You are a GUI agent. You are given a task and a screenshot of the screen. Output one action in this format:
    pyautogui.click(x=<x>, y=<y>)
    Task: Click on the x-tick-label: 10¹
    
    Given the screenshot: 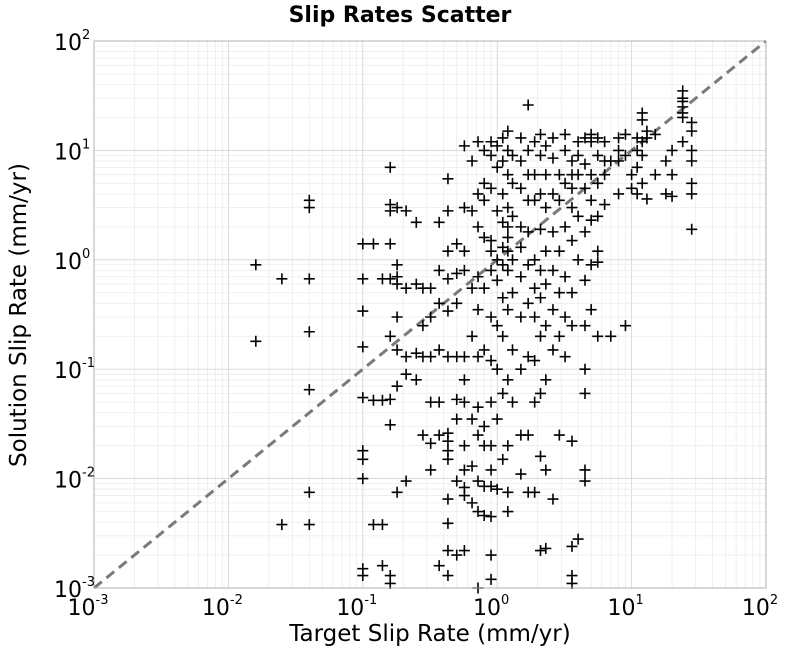 What is the action you would take?
    pyautogui.click(x=625, y=607)
    